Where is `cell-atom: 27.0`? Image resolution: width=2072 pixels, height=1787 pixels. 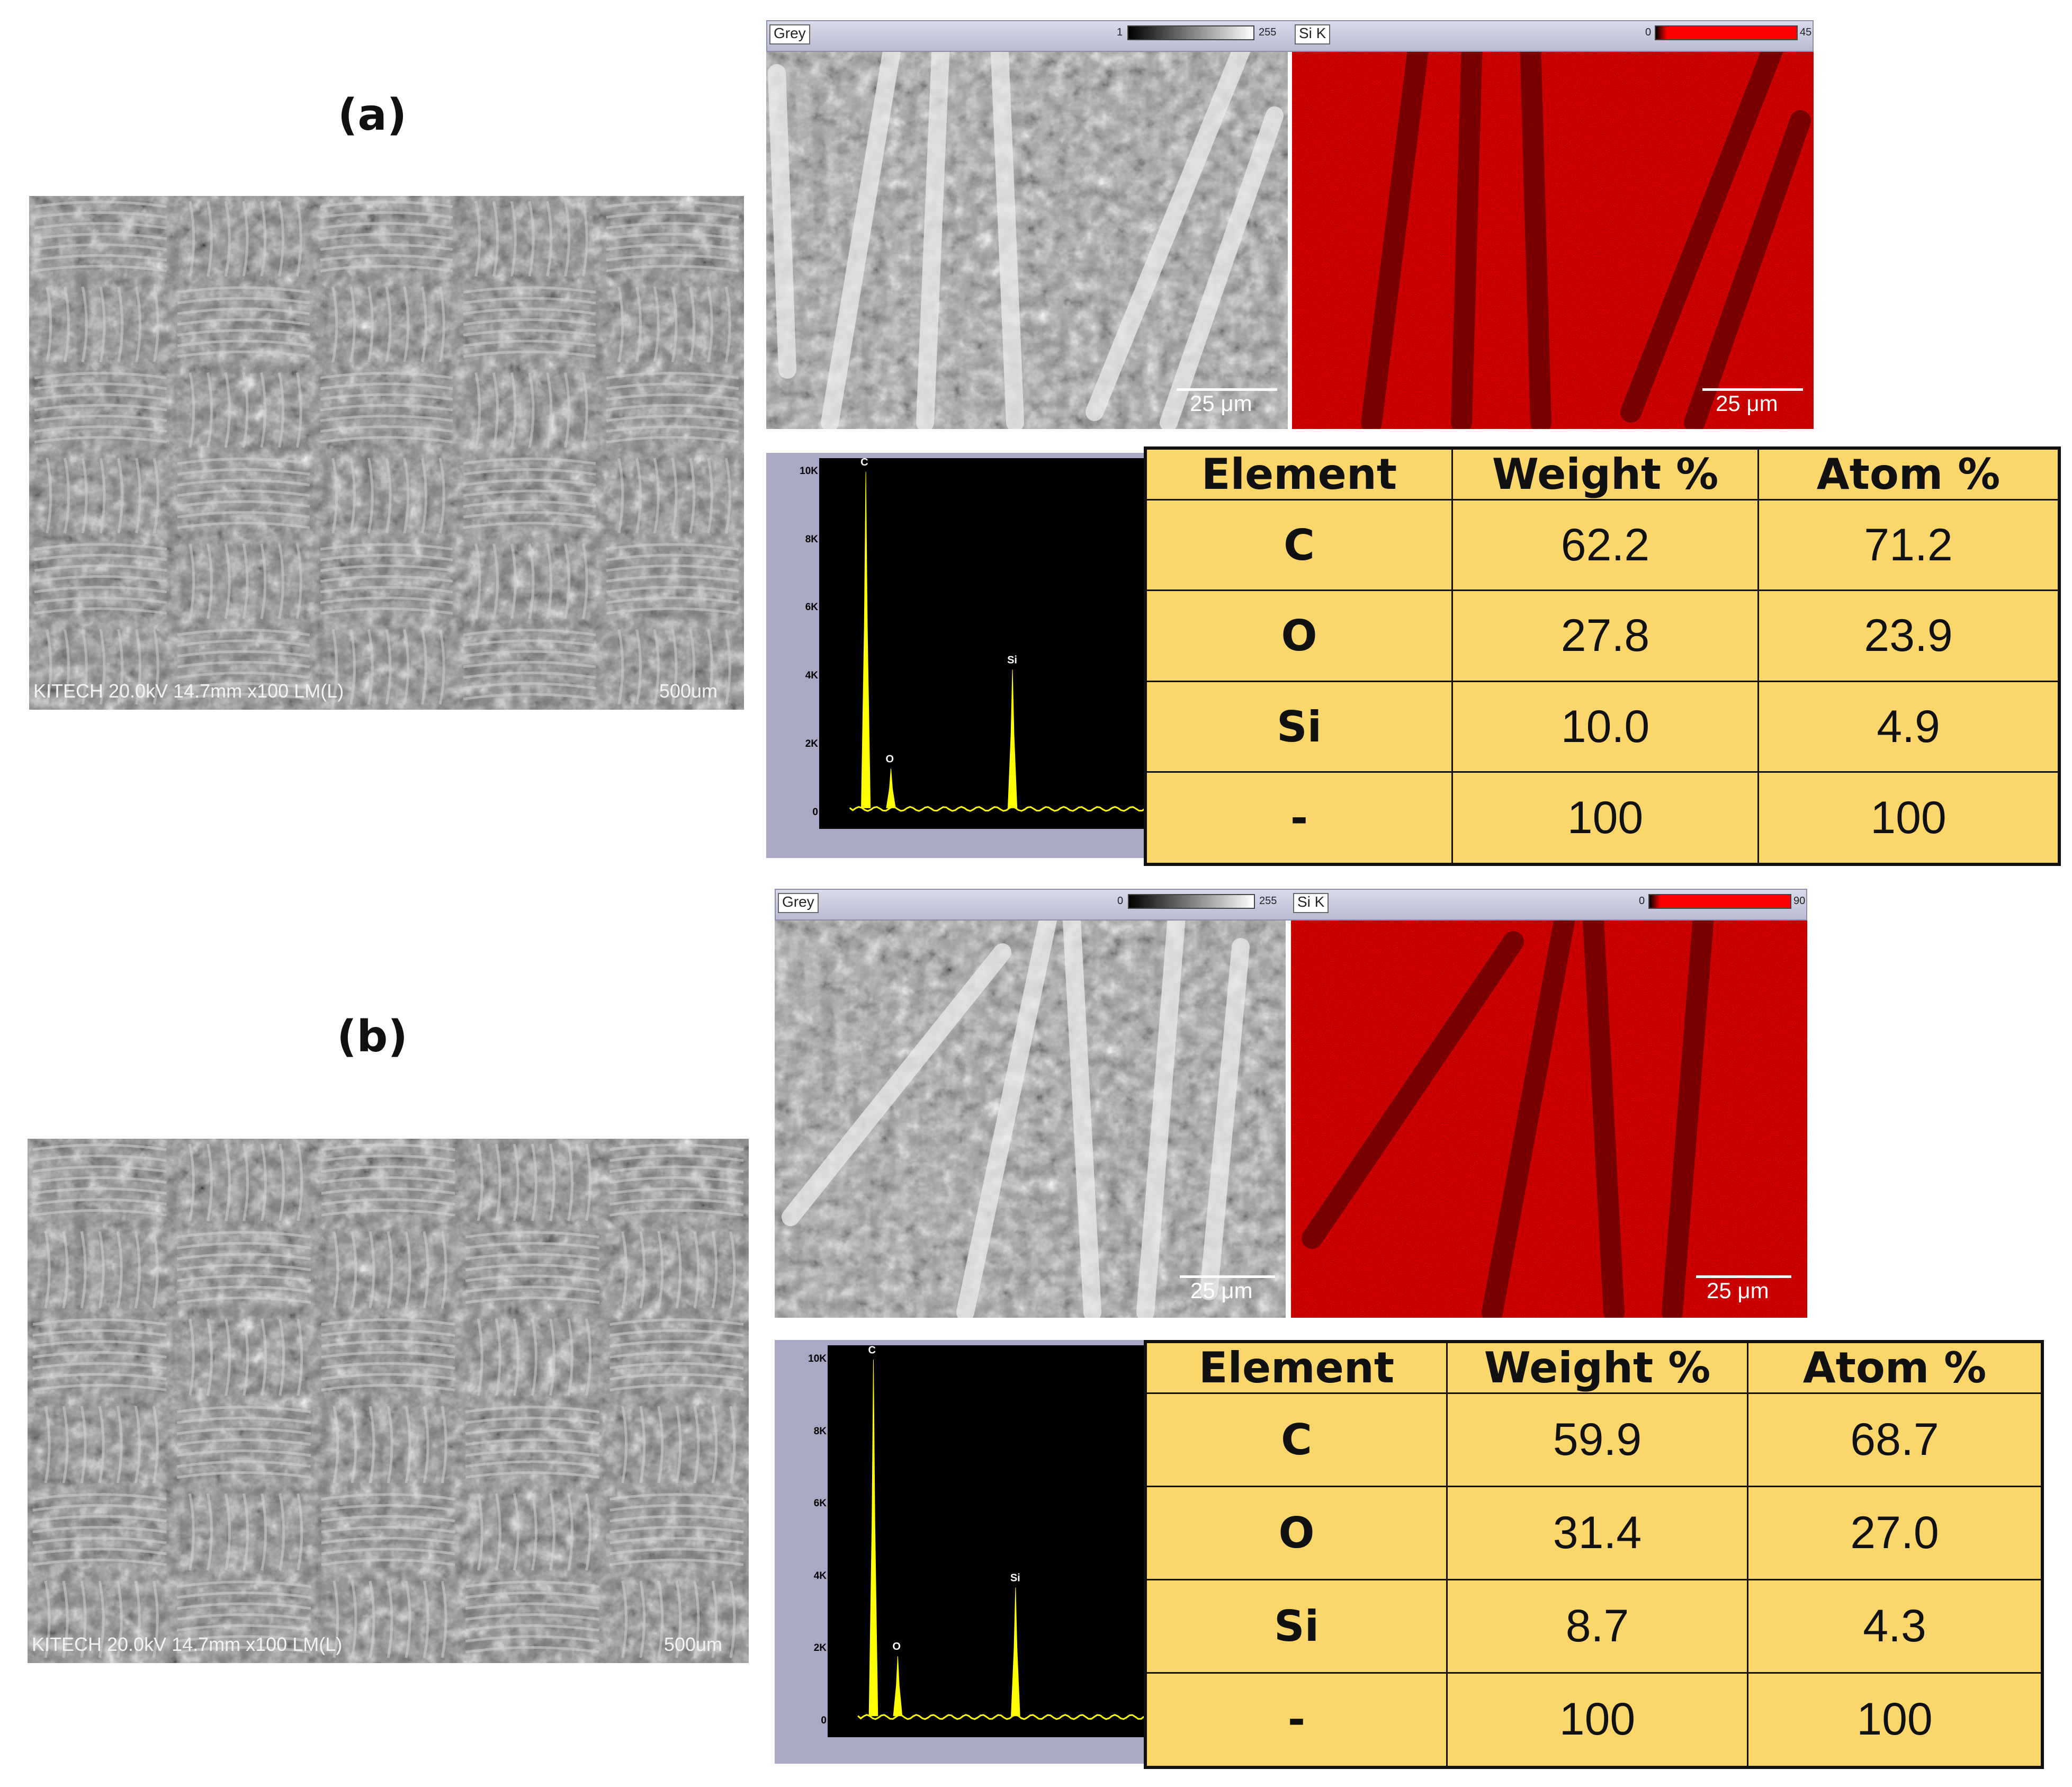
cell-atom: 27.0 is located at coordinates (1895, 1532).